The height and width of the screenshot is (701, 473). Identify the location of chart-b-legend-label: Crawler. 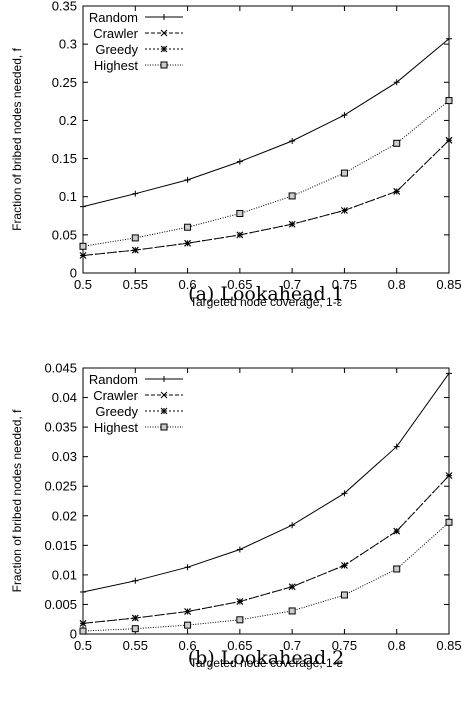
(115, 395).